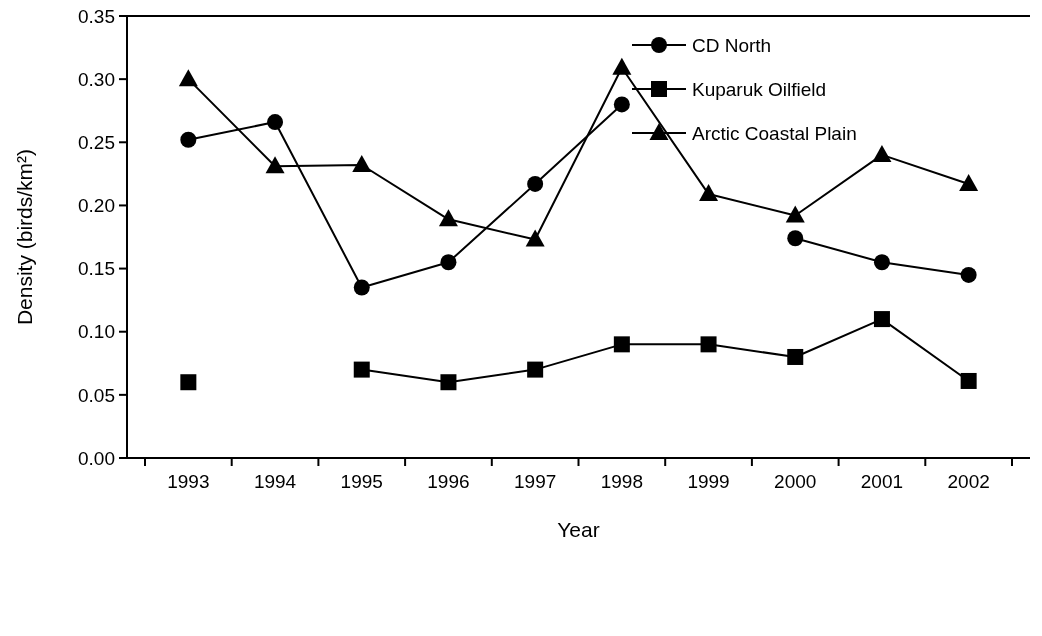 Image resolution: width=1042 pixels, height=636 pixels. Describe the element at coordinates (882, 481) in the screenshot. I see `x-tick-label: 2001` at that location.